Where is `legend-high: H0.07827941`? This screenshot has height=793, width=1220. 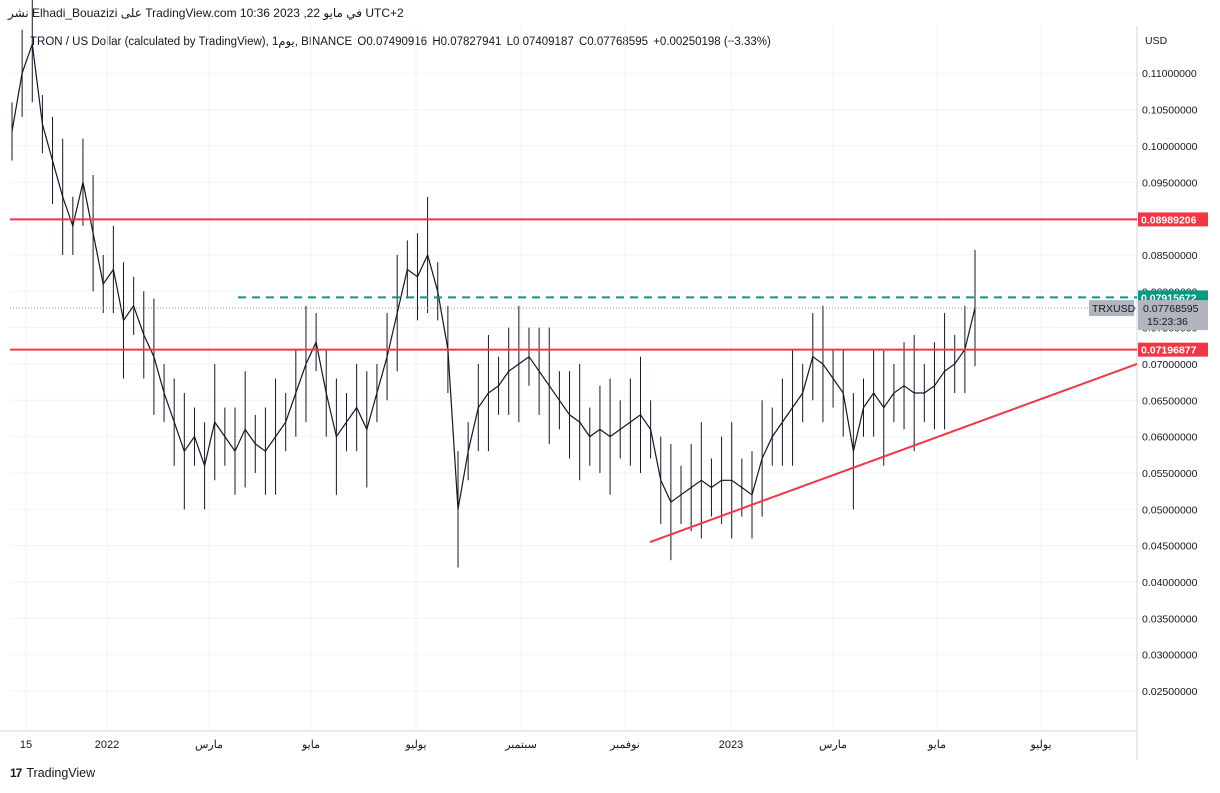 legend-high: H0.07827941 is located at coordinates (467, 42).